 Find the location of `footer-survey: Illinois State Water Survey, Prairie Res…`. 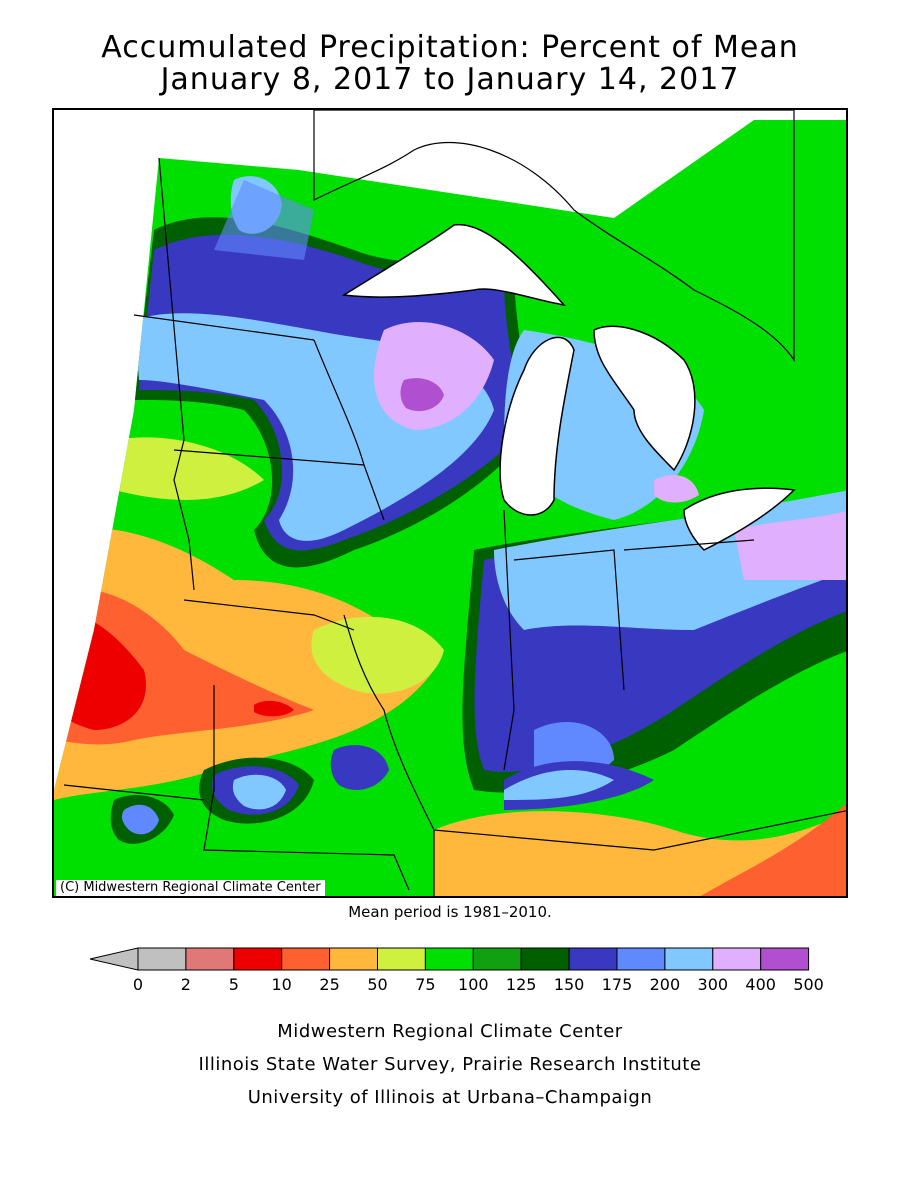

footer-survey: Illinois State Water Survey, Prairie Res… is located at coordinates (450, 1064).